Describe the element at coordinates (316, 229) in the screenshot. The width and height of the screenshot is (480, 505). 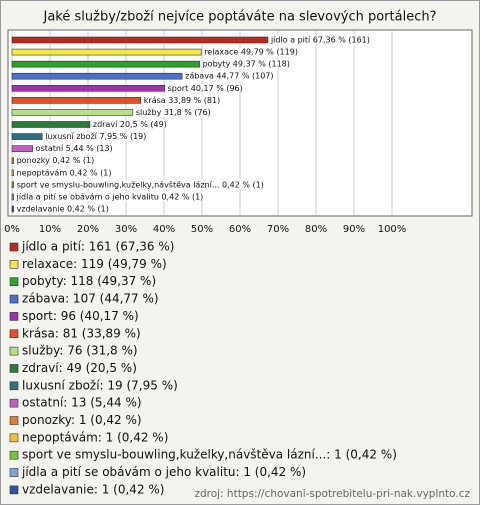
I see `x-tick-label: 80%` at that location.